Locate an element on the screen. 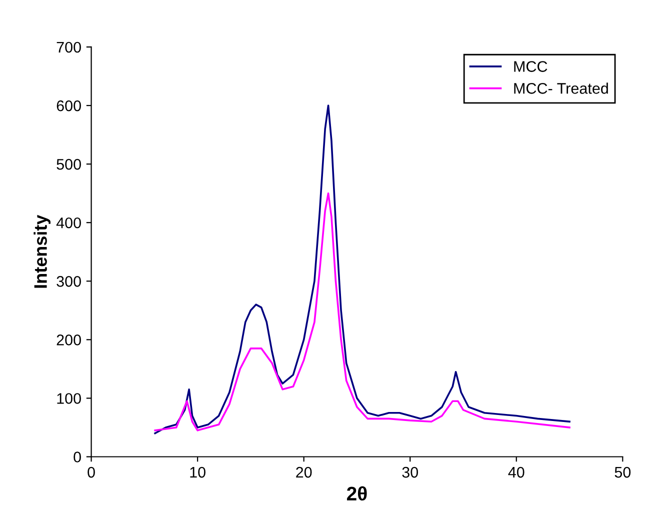 The image size is (652, 522). x-axis-title: 2θ is located at coordinates (356, 493).